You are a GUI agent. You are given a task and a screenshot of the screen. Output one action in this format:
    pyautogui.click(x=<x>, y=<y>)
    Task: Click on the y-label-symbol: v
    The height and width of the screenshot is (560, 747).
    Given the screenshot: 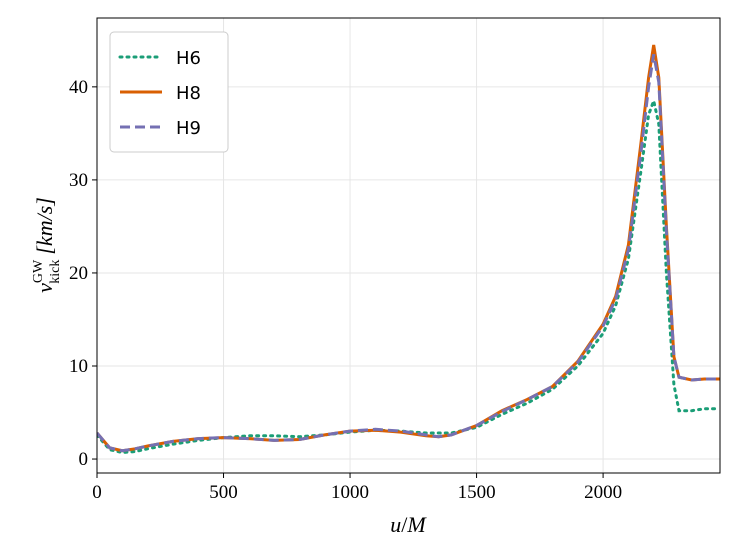 What is the action you would take?
    pyautogui.click(x=44, y=288)
    